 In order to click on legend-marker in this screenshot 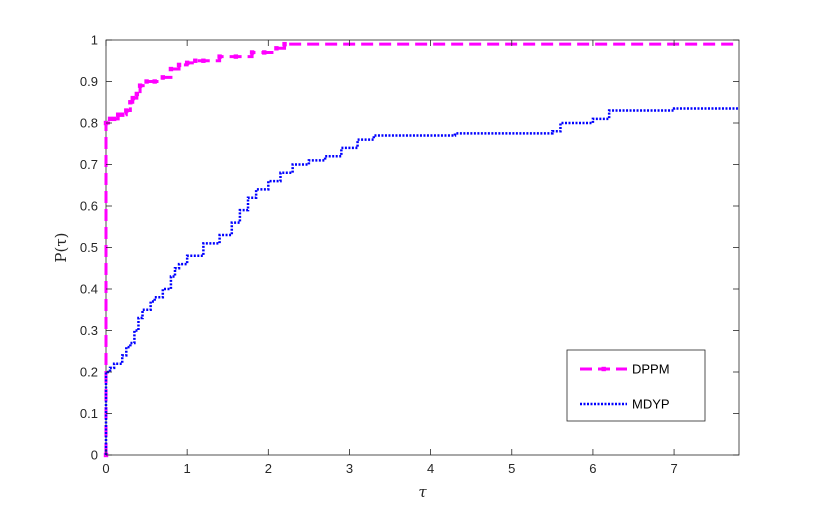, I will do `click(603, 369)`.